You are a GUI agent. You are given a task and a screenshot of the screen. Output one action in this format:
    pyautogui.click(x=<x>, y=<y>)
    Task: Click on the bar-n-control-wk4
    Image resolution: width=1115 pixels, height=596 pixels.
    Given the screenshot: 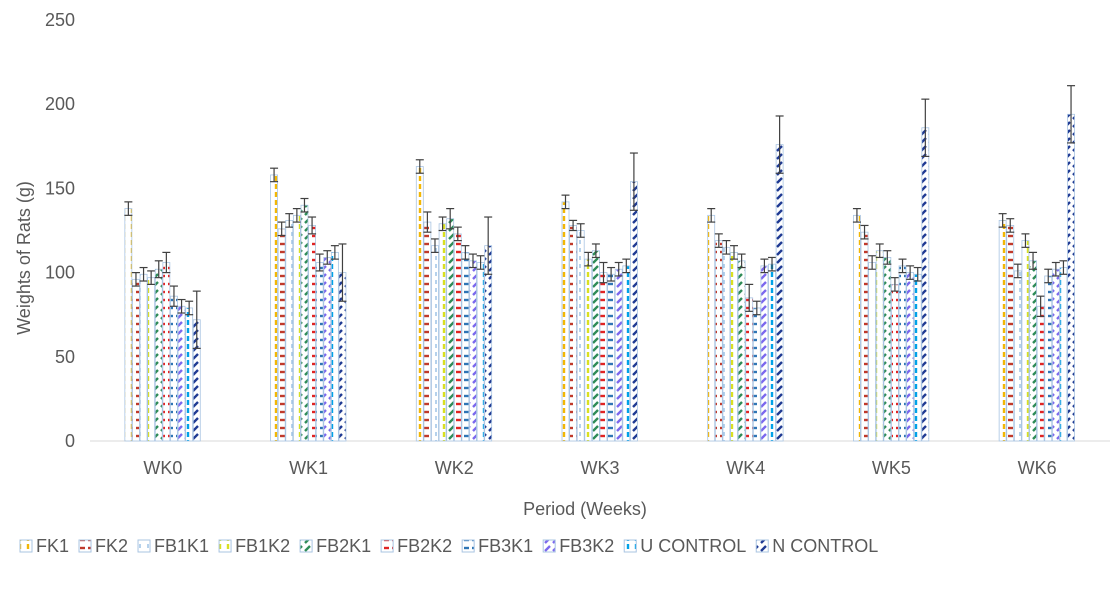 What is the action you would take?
    pyautogui.click(x=779, y=293)
    